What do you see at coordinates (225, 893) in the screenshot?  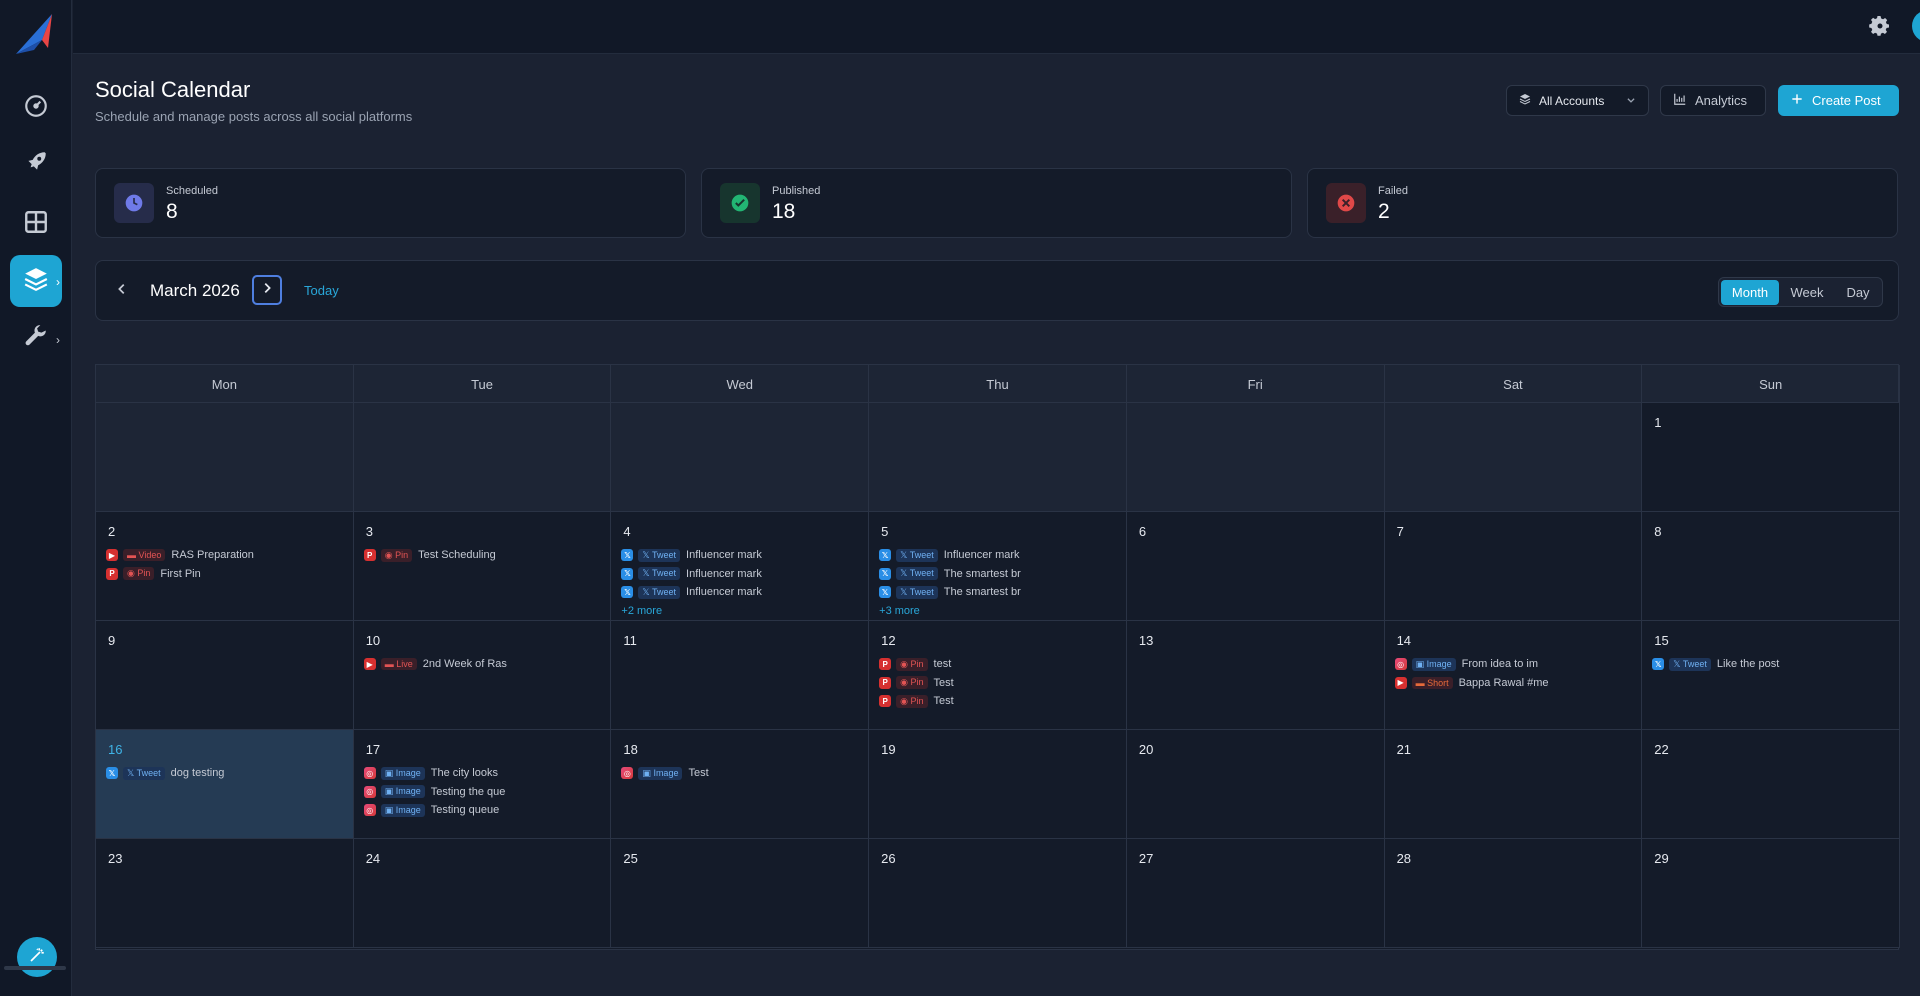 I see `calendar-day-cell: 23` at bounding box center [225, 893].